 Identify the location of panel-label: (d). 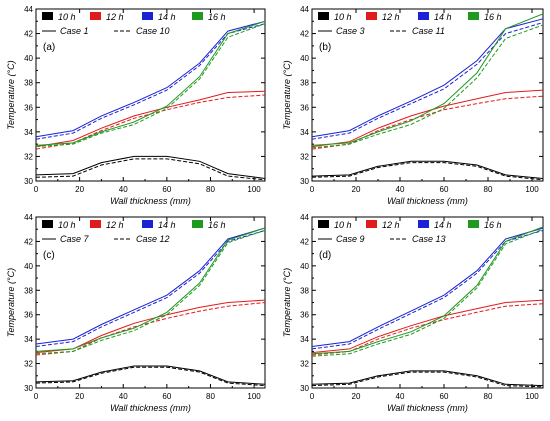
(325, 255).